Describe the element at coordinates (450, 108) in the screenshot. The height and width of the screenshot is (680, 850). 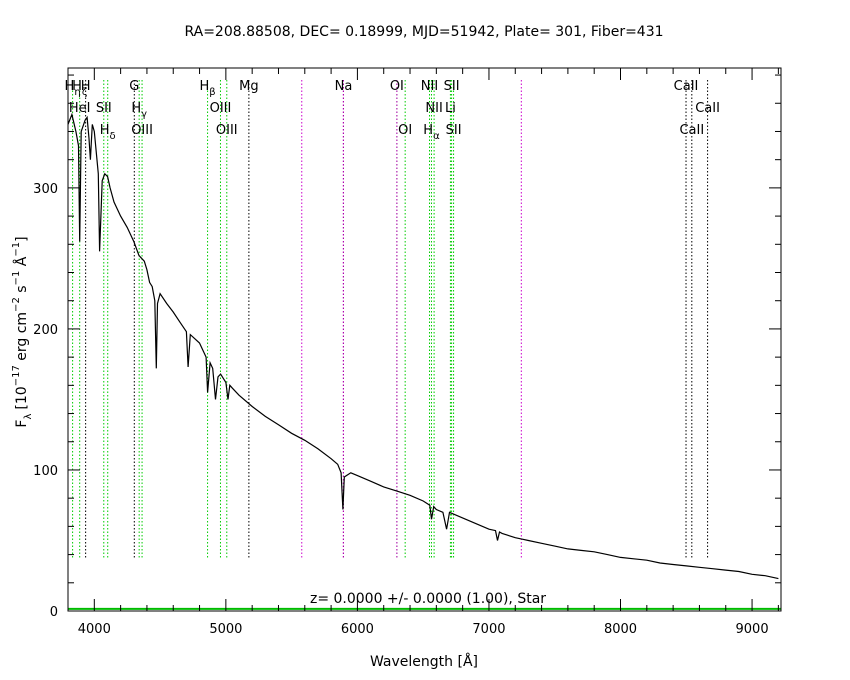
I see `line-label-li-6707: Li` at that location.